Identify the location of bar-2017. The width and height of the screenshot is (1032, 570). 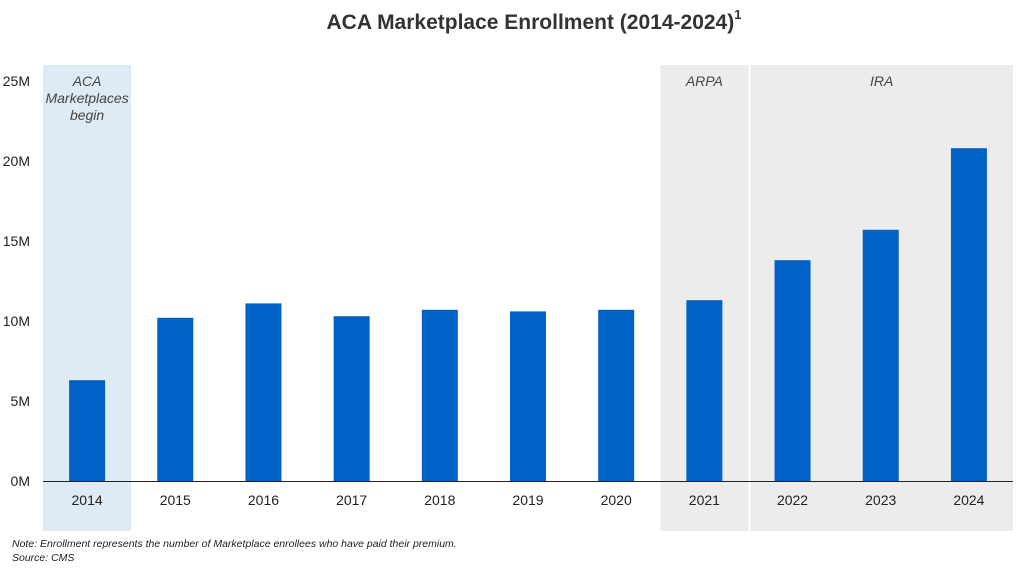
(351, 398).